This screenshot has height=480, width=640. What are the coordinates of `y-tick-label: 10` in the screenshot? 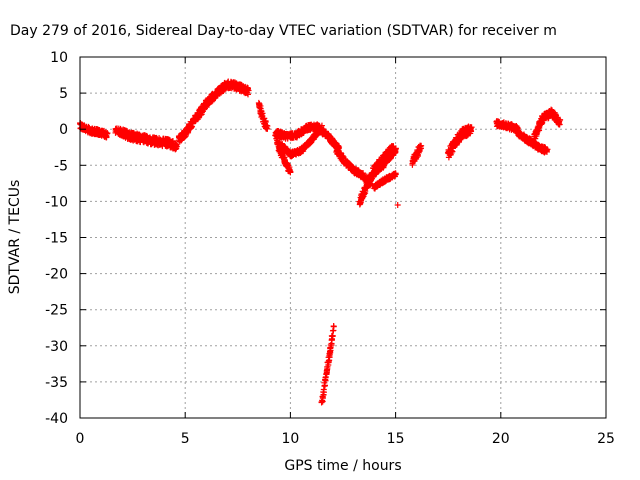 It's located at (59, 58).